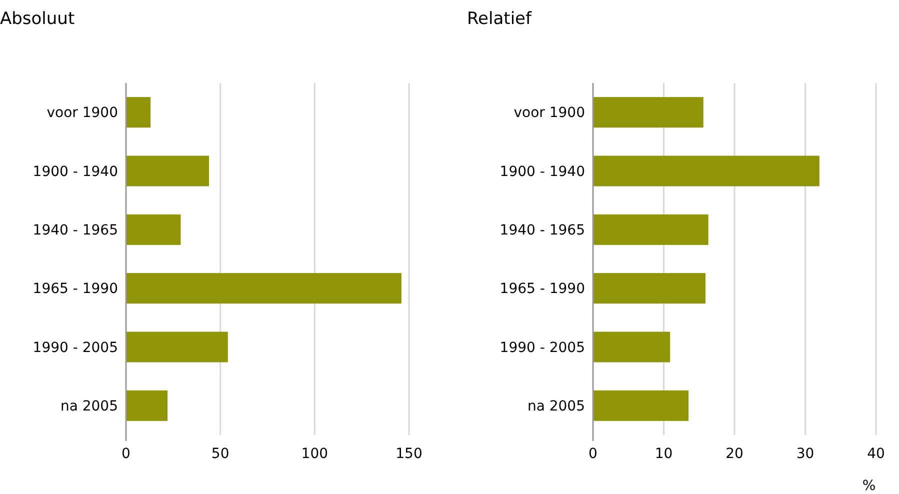 The width and height of the screenshot is (899, 494). What do you see at coordinates (37, 19) in the screenshot?
I see `chart-title: Absoluut` at bounding box center [37, 19].